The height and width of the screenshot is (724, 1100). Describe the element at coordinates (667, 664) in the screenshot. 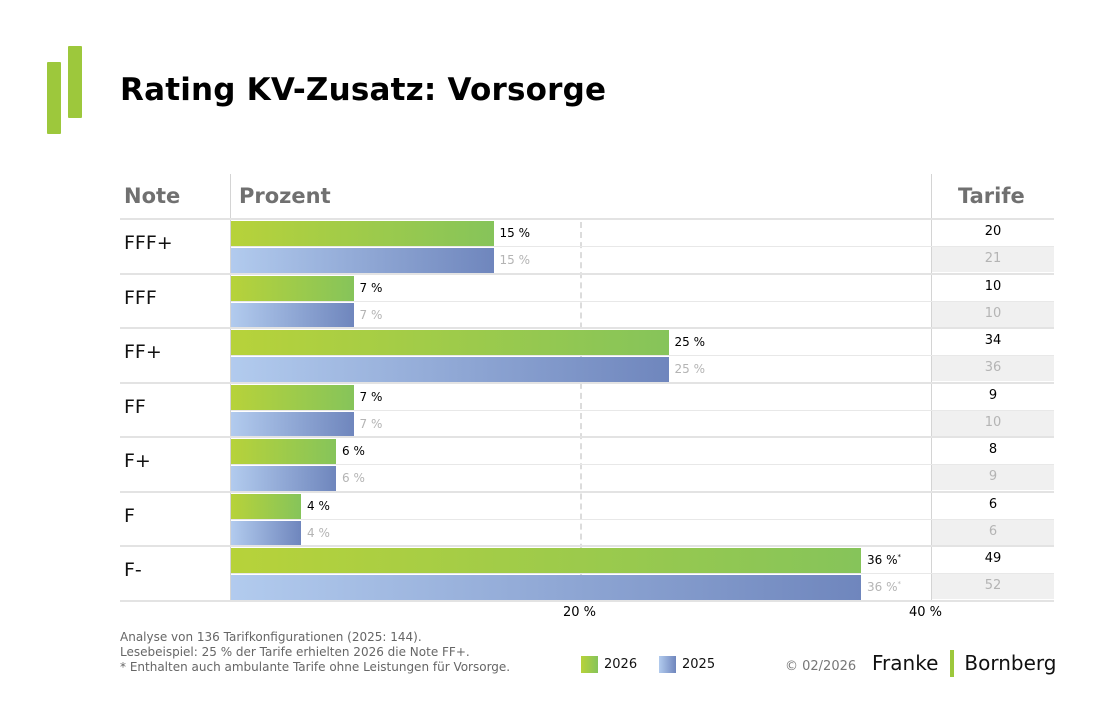

I see `legend-swatch-2025` at that location.